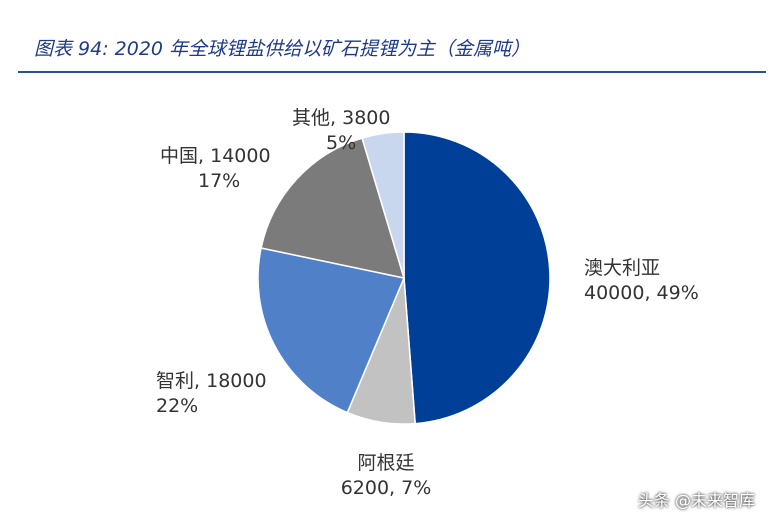  Describe the element at coordinates (175, 381) in the screenshot. I see `slice-label-name: 智利` at that location.